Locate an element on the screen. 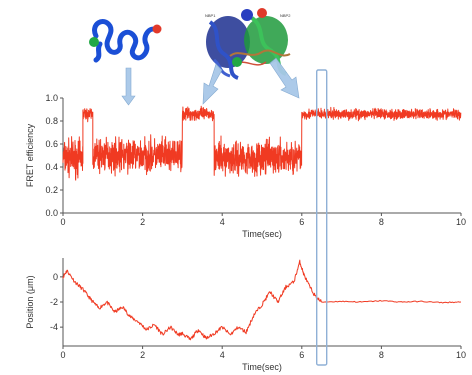 Image resolution: width=472 pixels, height=375 pixels. y-tick-label: 0.2 is located at coordinates (51, 190).